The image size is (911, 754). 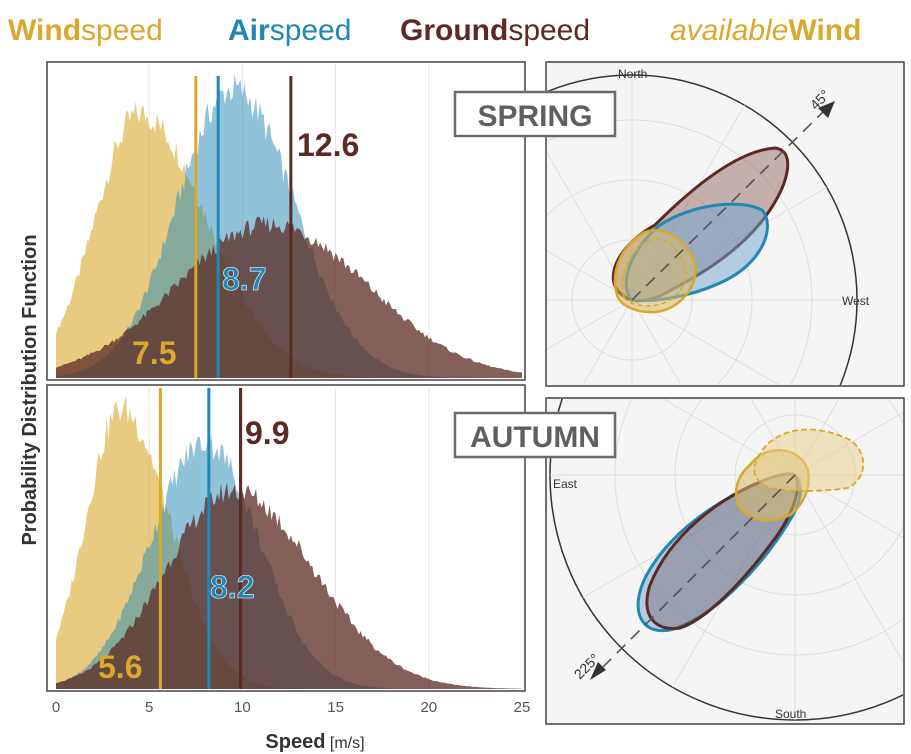 What do you see at coordinates (44, 30) in the screenshot?
I see `legend-wind-bold: Wind` at bounding box center [44, 30].